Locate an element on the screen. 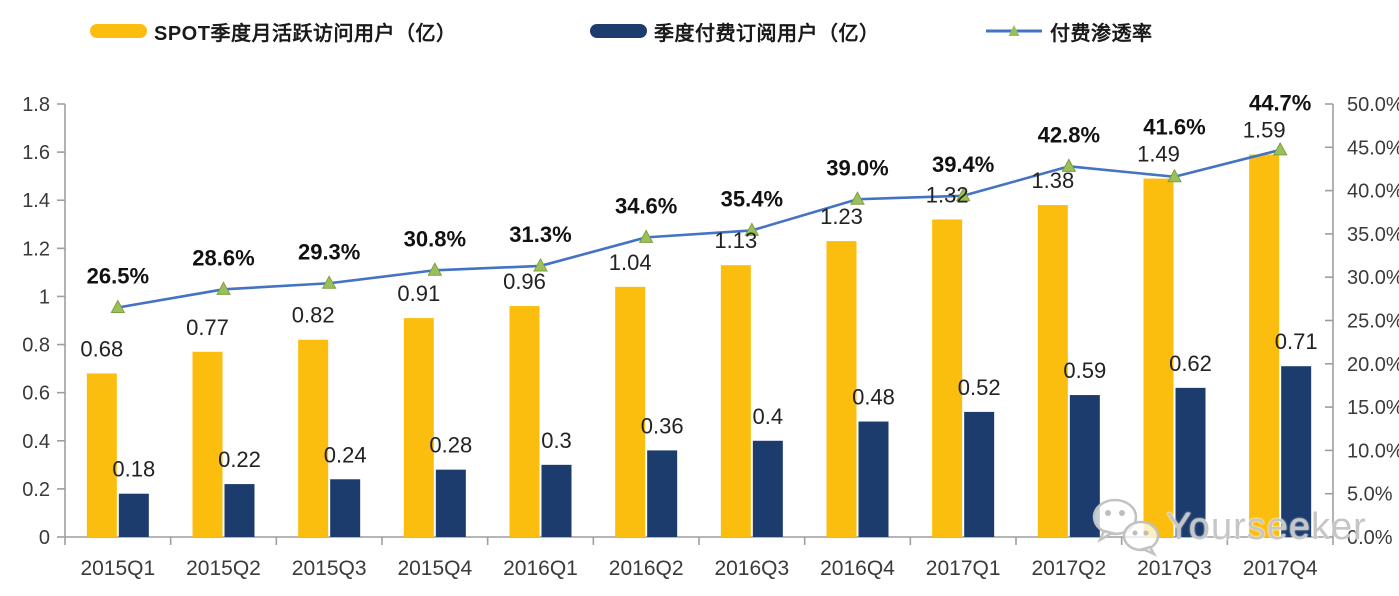 This screenshot has width=1399, height=596. x-axis-label: 2015Q4 is located at coordinates (434, 568).